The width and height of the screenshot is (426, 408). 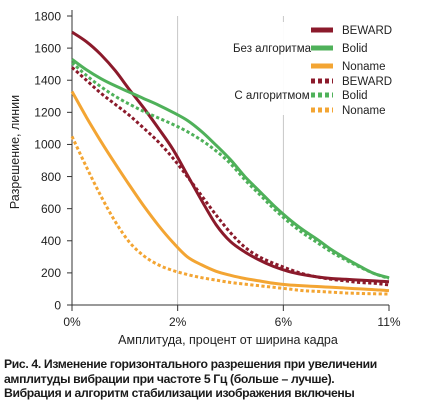 What do you see at coordinates (51, 209) in the screenshot?
I see `y-tick-label: 600` at bounding box center [51, 209].